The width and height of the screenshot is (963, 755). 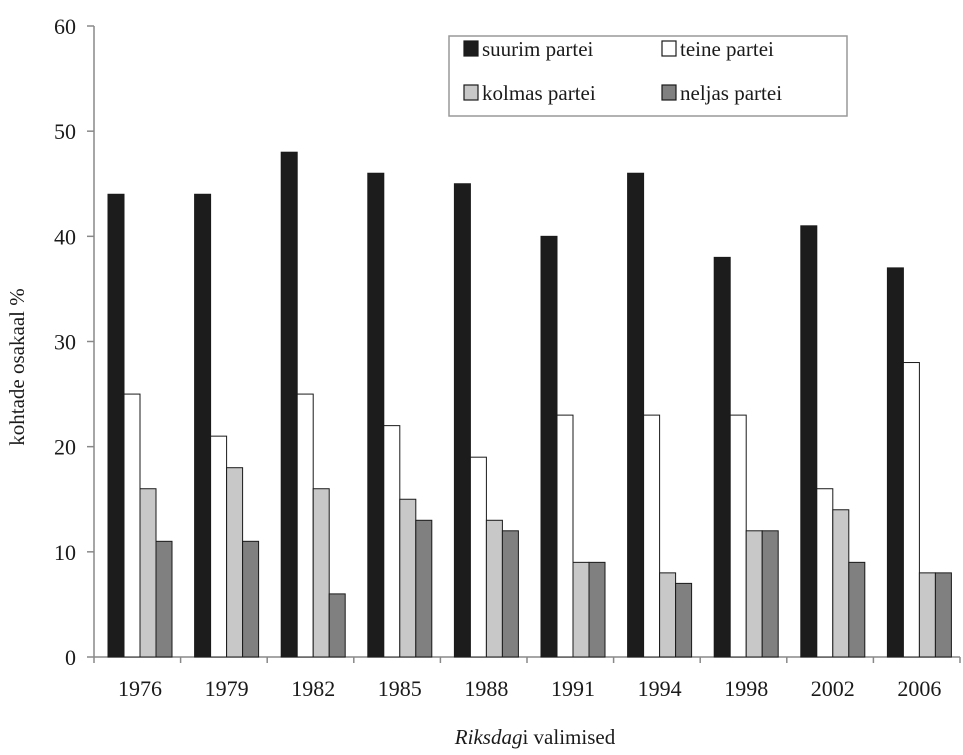 What do you see at coordinates (568, 737) in the screenshot?
I see `x-axis-title-rest: i valimised` at bounding box center [568, 737].